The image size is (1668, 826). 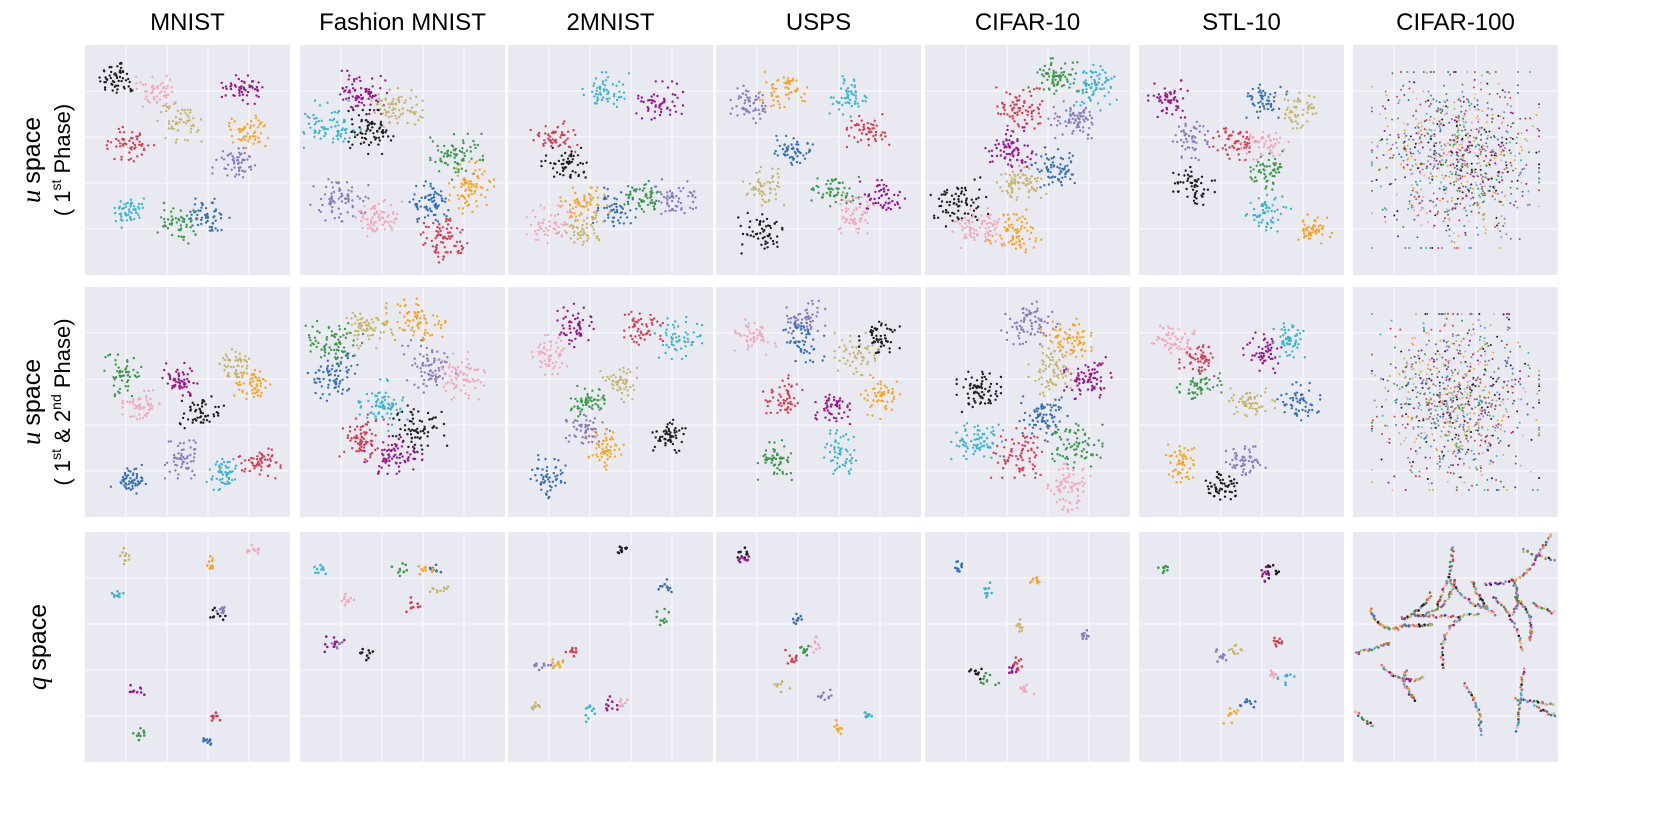 I want to click on row-label-1: uspace, so click(x=31, y=402).